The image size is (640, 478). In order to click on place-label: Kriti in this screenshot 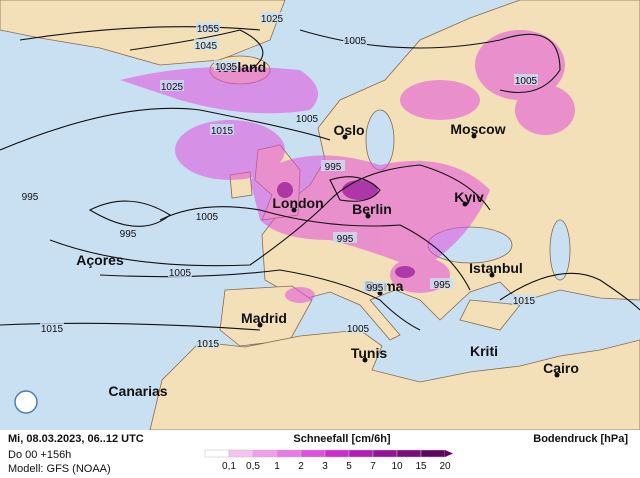, I will do `click(484, 351)`.